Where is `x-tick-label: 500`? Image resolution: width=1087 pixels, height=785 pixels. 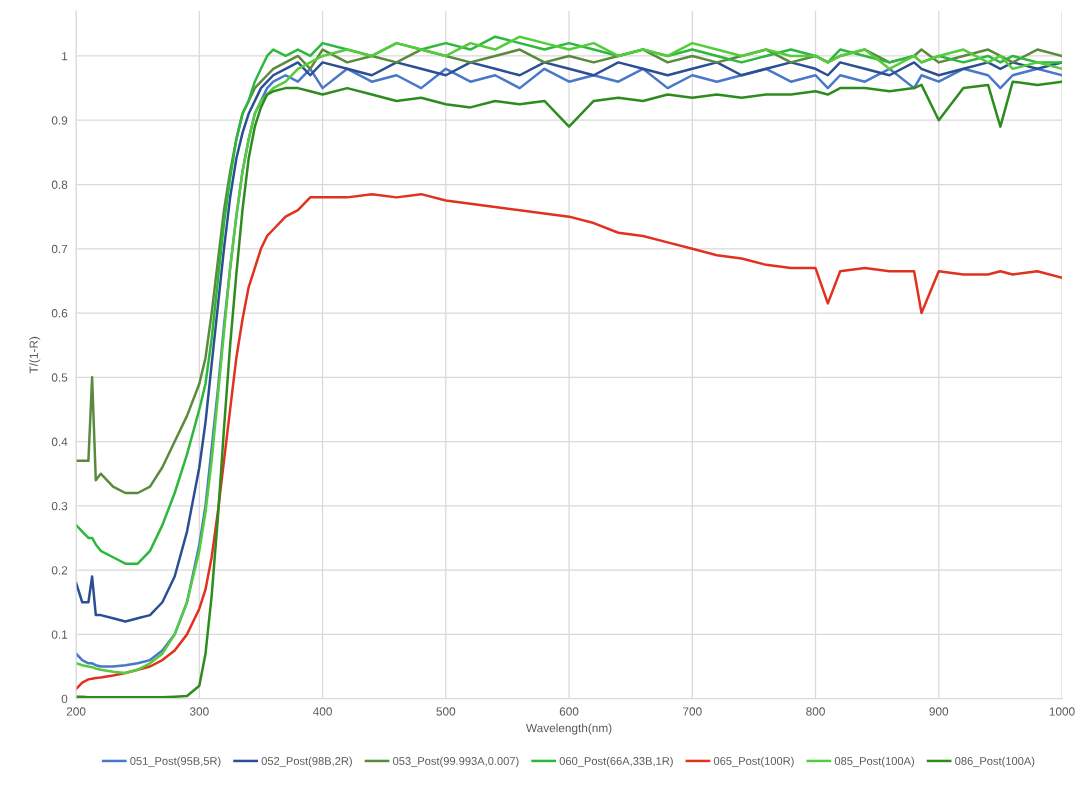
x-tick-label: 500 is located at coordinates (446, 711).